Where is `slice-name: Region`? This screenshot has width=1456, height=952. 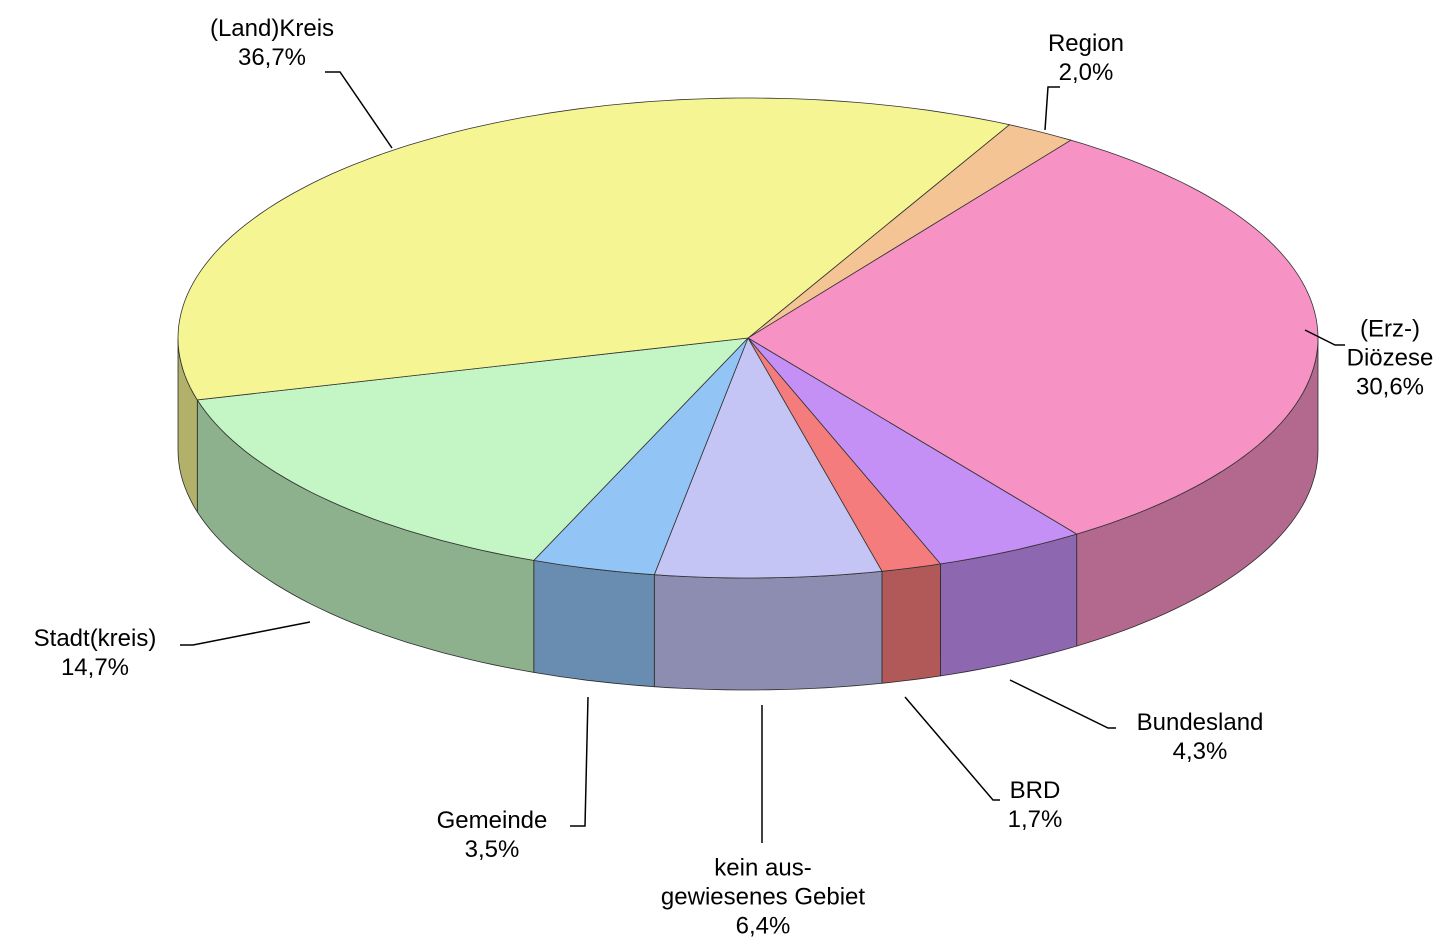 slice-name: Region is located at coordinates (1086, 43).